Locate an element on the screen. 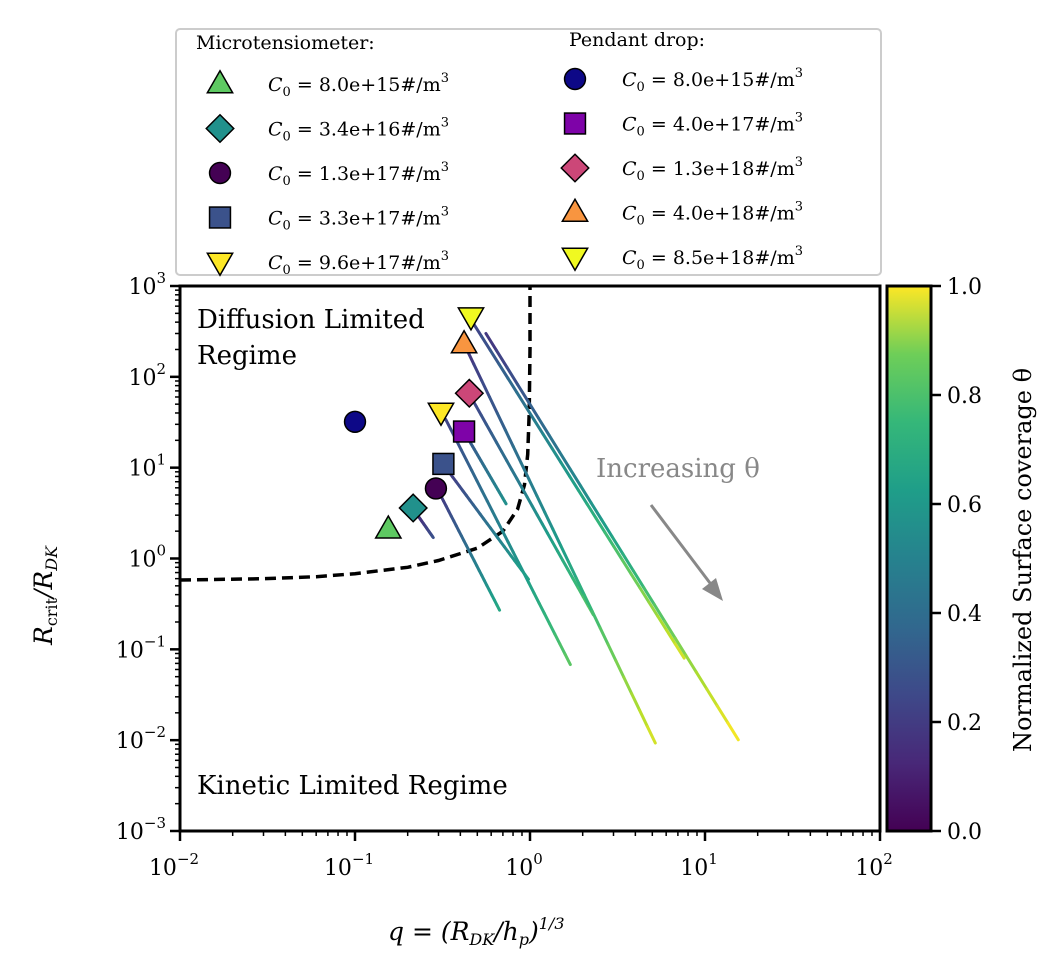 The image size is (1063, 967). x-tick-label: 10² is located at coordinates (874, 865).